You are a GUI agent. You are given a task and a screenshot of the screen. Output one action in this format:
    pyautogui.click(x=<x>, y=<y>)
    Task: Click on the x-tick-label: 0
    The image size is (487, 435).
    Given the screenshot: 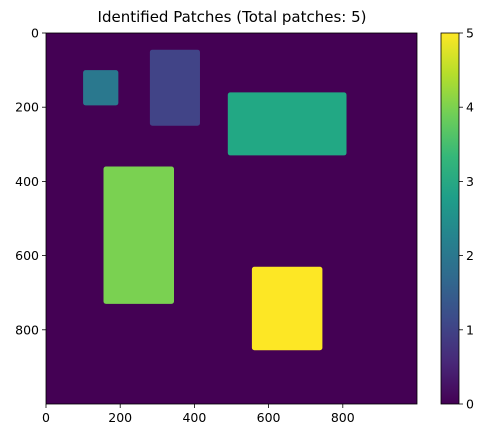 What is the action you would take?
    pyautogui.click(x=46, y=417)
    